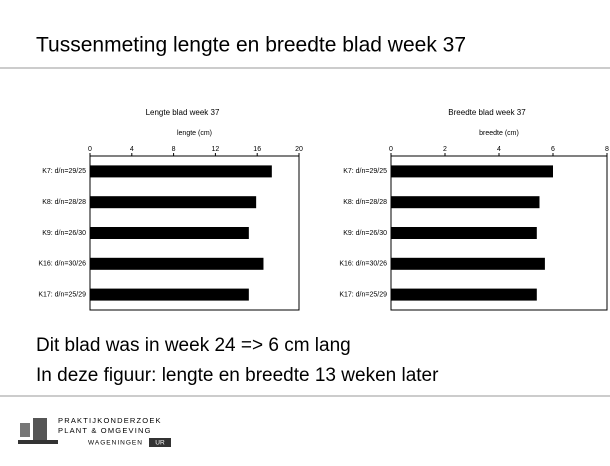 The image size is (610, 466). What do you see at coordinates (110, 420) in the screenshot?
I see `logo-text: PRAKTIJKONDERZOEK` at bounding box center [110, 420].